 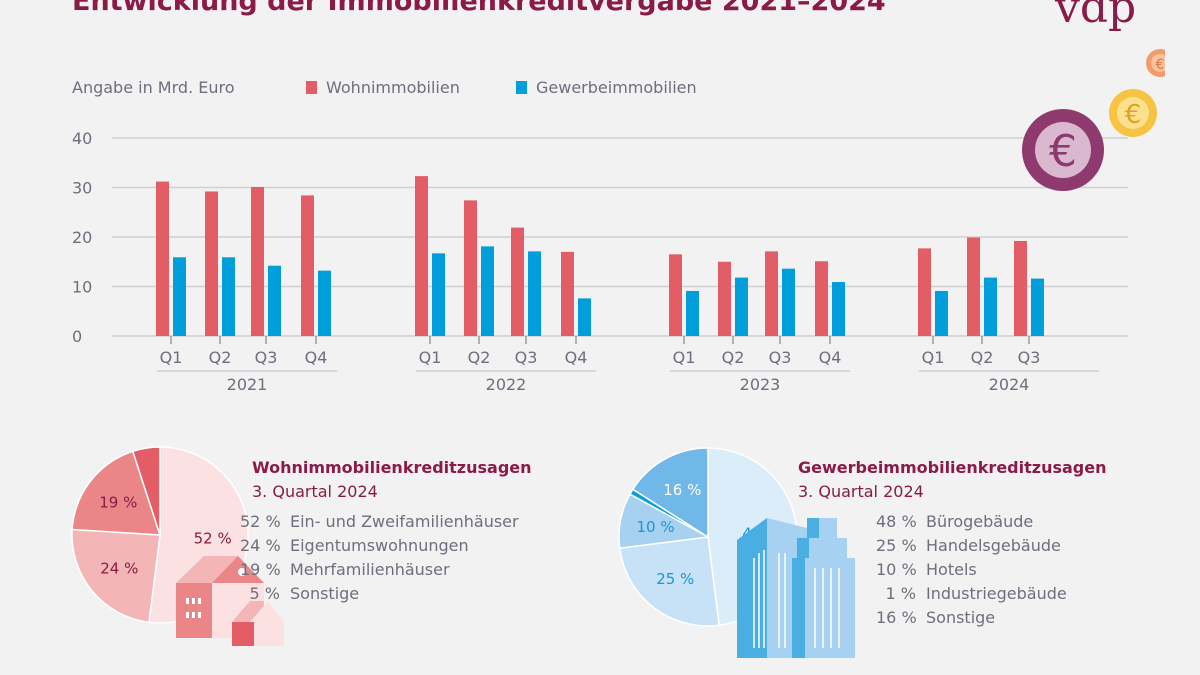 What do you see at coordinates (900, 593) in the screenshot?
I see `legend-pct: 1 %` at bounding box center [900, 593].